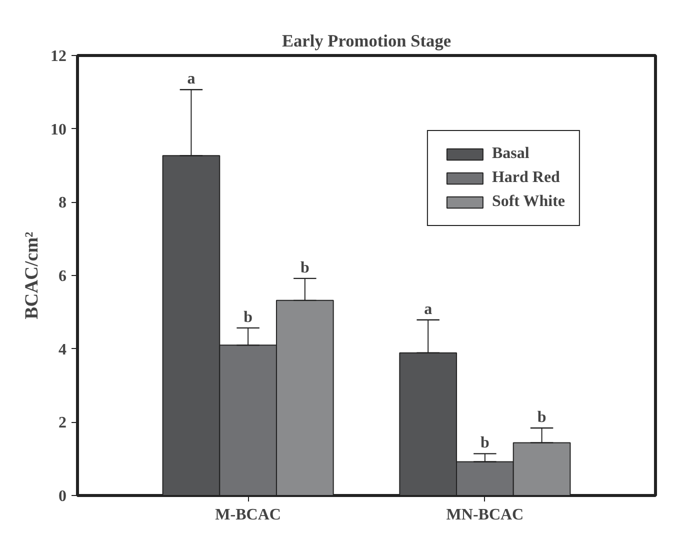 Image resolution: width=694 pixels, height=534 pixels. Describe the element at coordinates (58, 129) in the screenshot. I see `y-tick-label: 10` at that location.